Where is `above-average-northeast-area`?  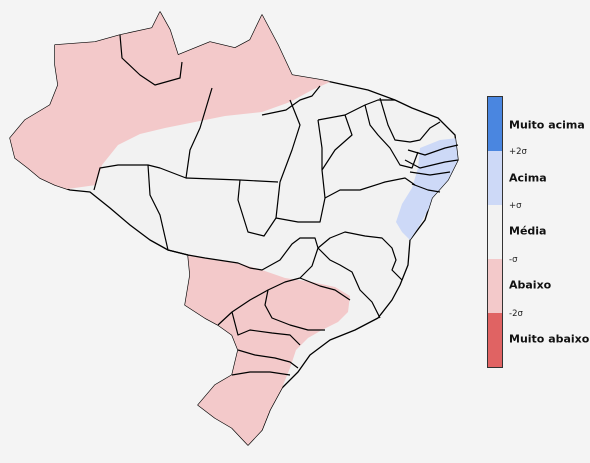
above-average-northeast-area is located at coordinates (427, 189).